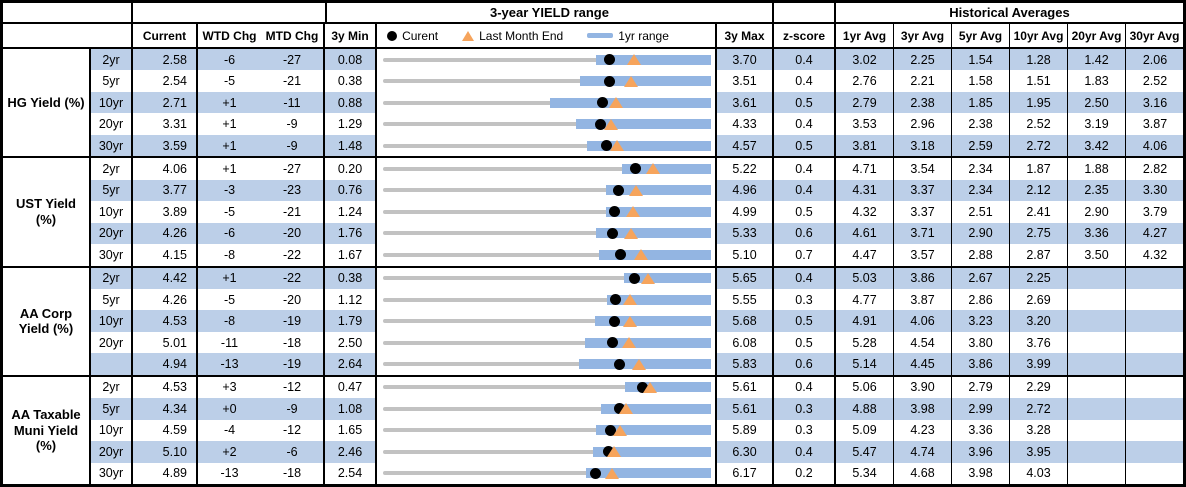 The image size is (1186, 487). I want to click on range-min-cell: 0.20, so click(351, 169).